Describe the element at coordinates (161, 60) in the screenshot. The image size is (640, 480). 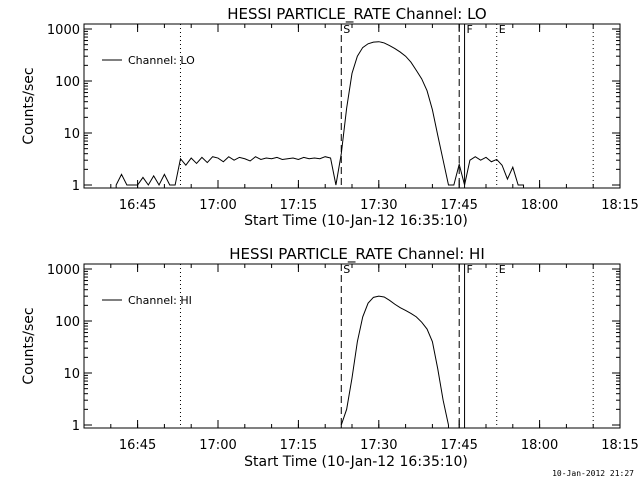
I see `legend-label: Channel: LO` at that location.